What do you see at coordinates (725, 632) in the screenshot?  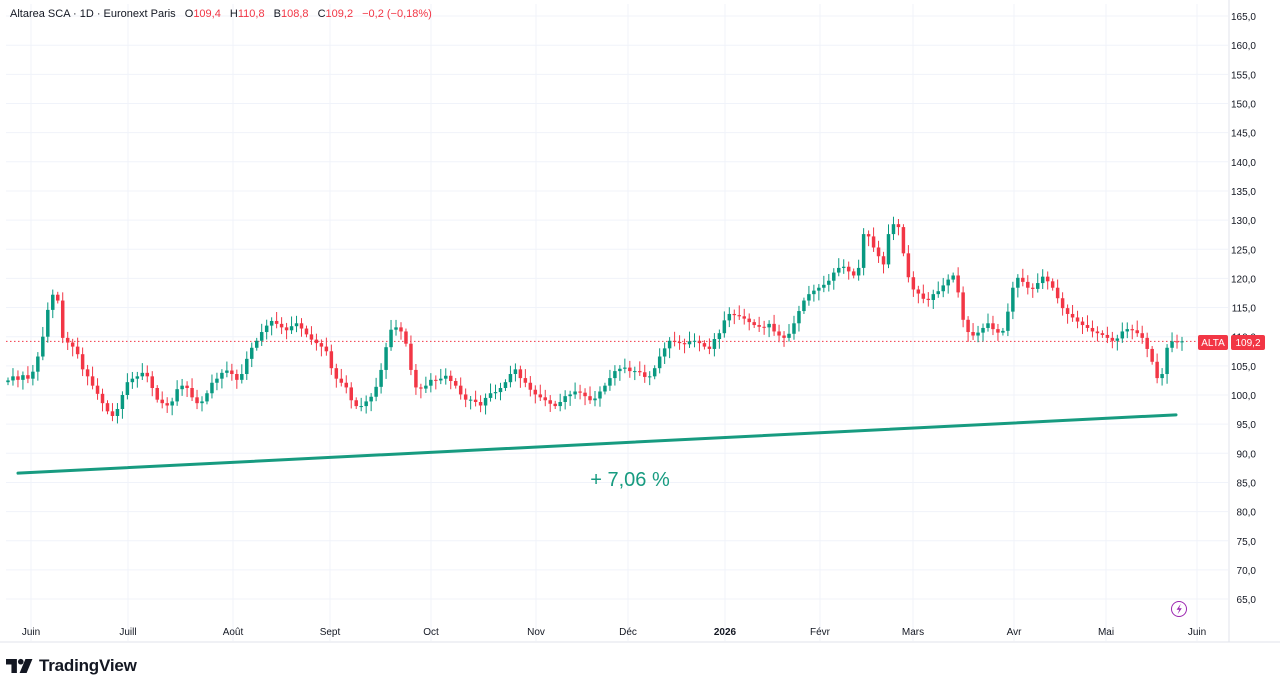 I see `x-tick-label: 2026` at bounding box center [725, 632].